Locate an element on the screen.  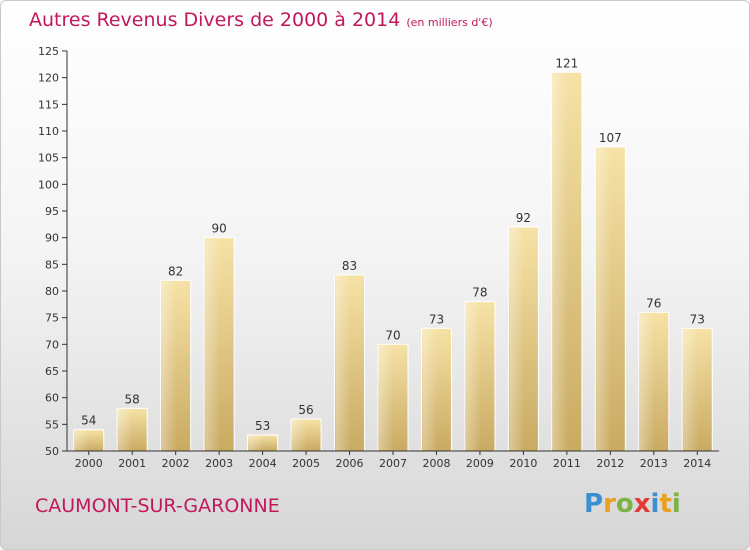
chart-title: Autres Revenus Divers de 2000 à 2014 is located at coordinates (215, 20).